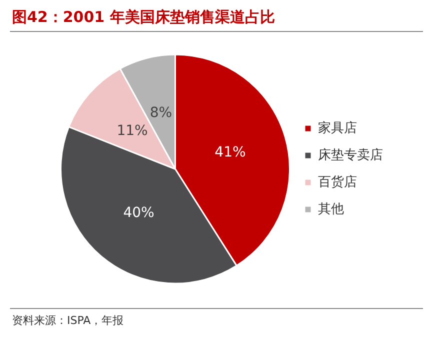  I want to click on data-label: 41%, so click(230, 152).